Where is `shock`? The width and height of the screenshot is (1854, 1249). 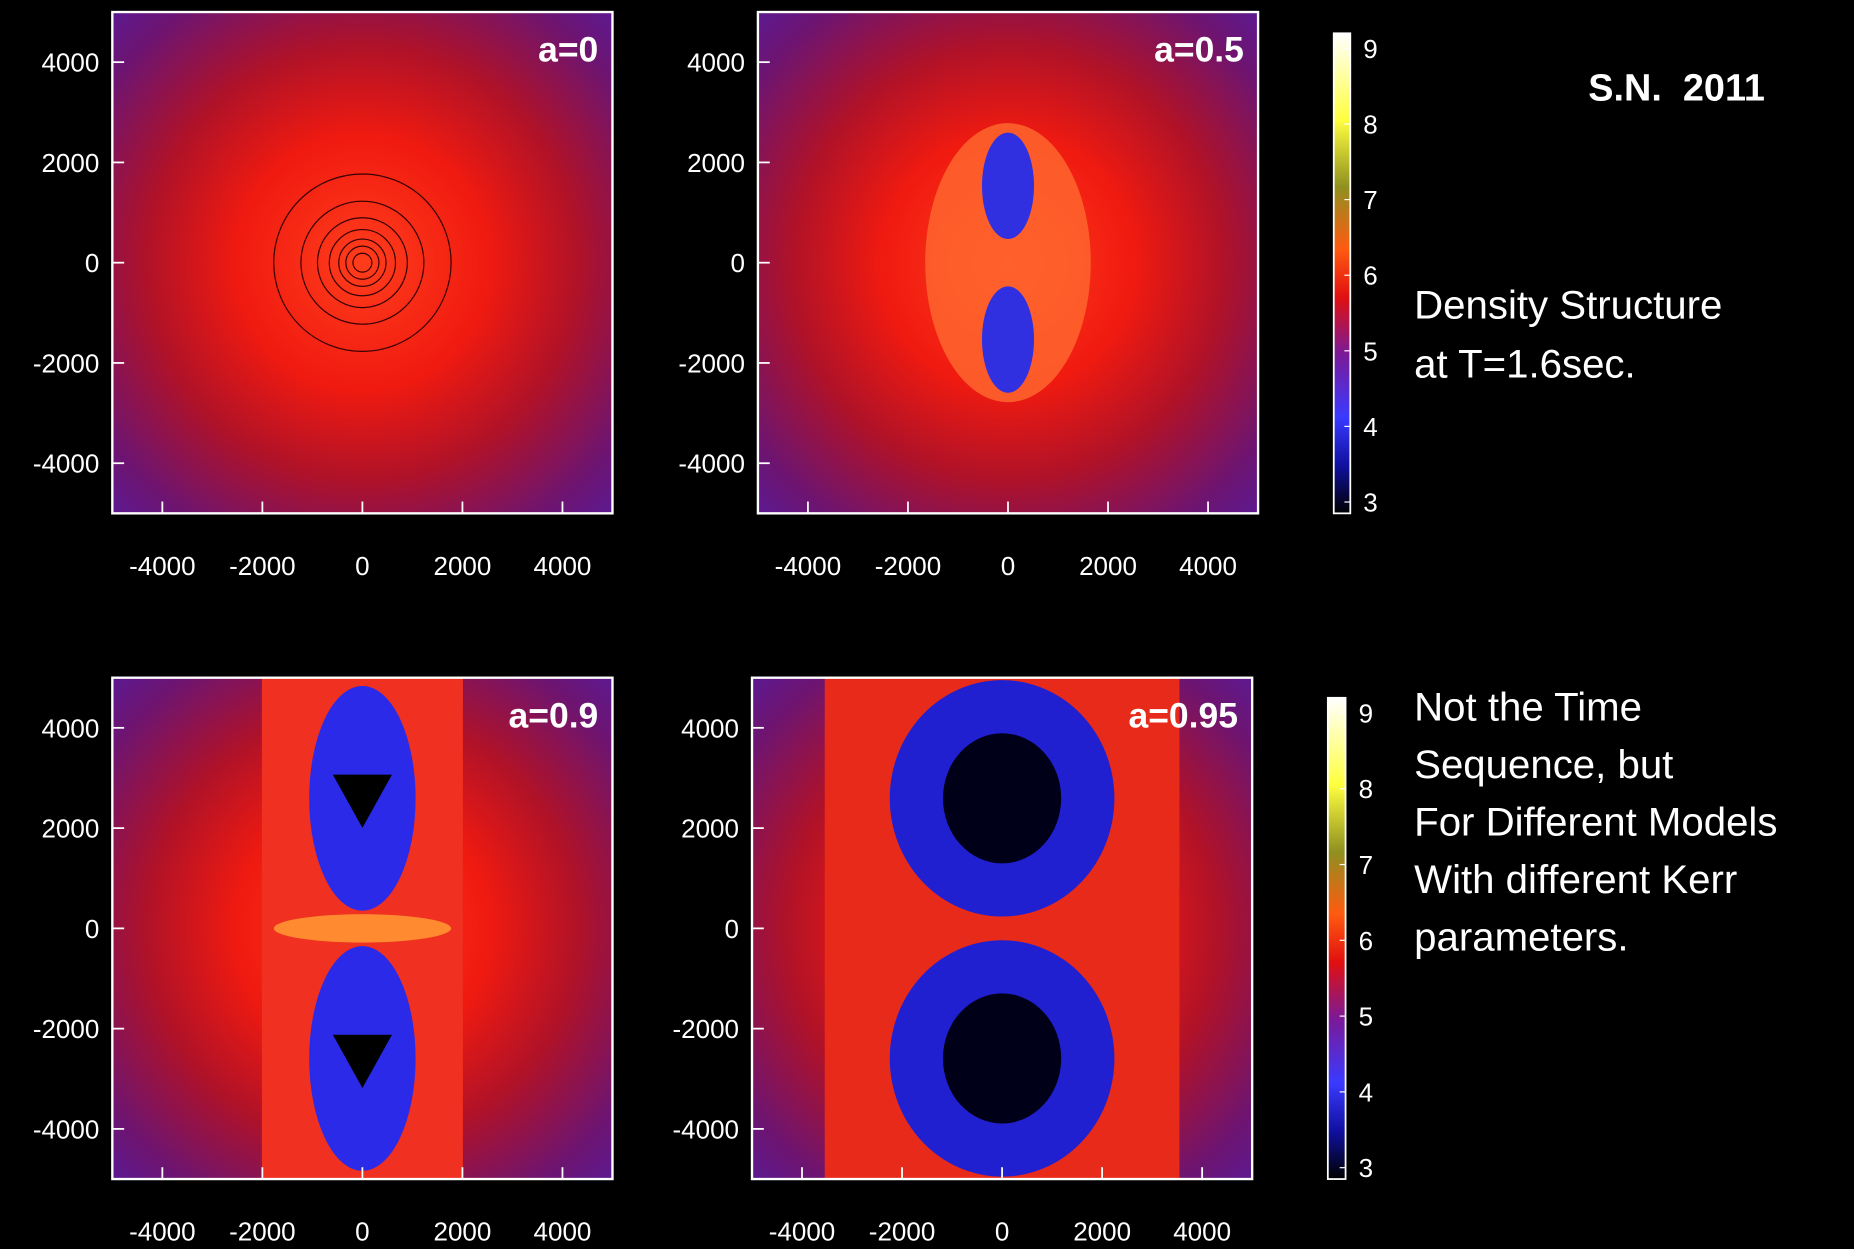 shock is located at coordinates (1008, 263).